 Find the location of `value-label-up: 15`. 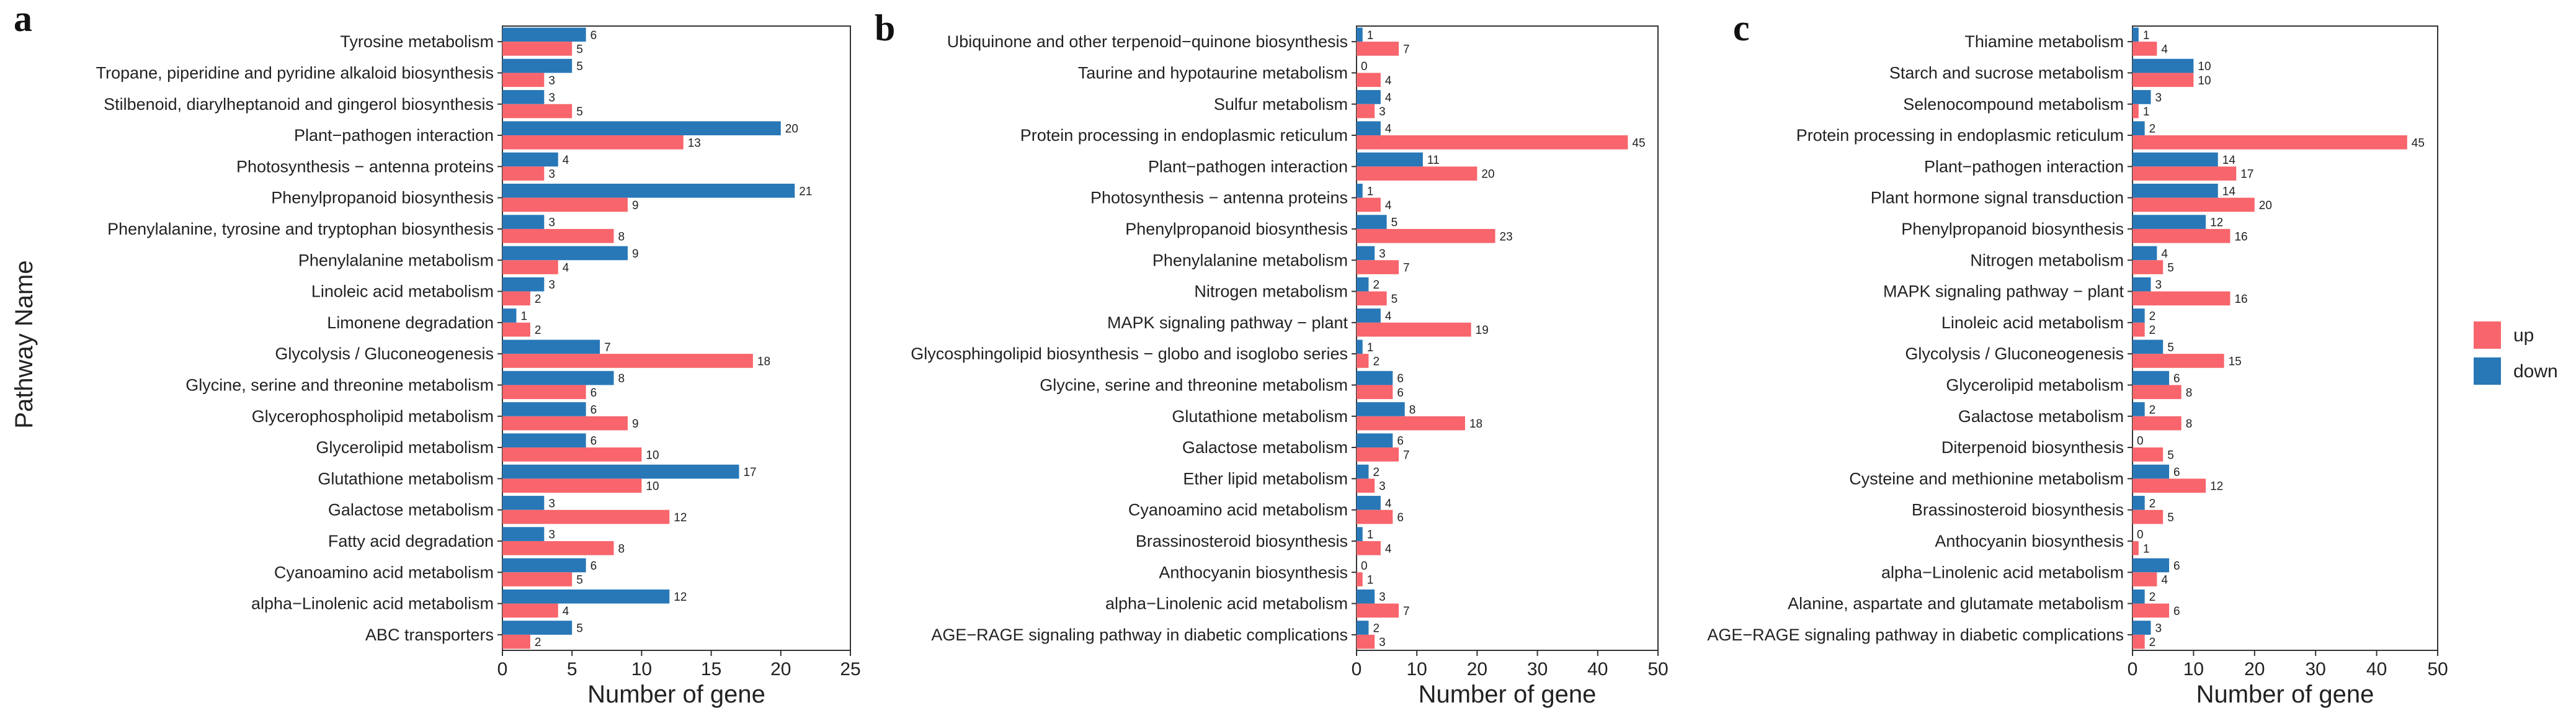

value-label-up: 15 is located at coordinates (2235, 361).